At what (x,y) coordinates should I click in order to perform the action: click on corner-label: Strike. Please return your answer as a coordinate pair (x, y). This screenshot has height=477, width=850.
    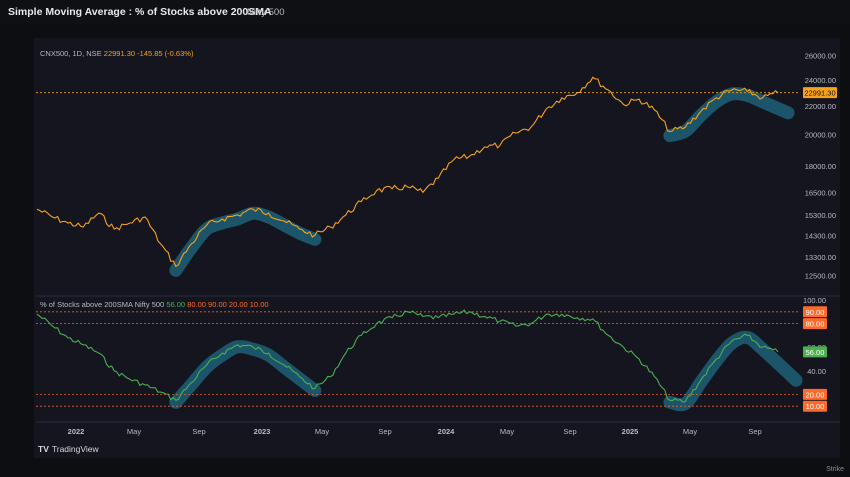
    Looking at the image, I should click on (835, 469).